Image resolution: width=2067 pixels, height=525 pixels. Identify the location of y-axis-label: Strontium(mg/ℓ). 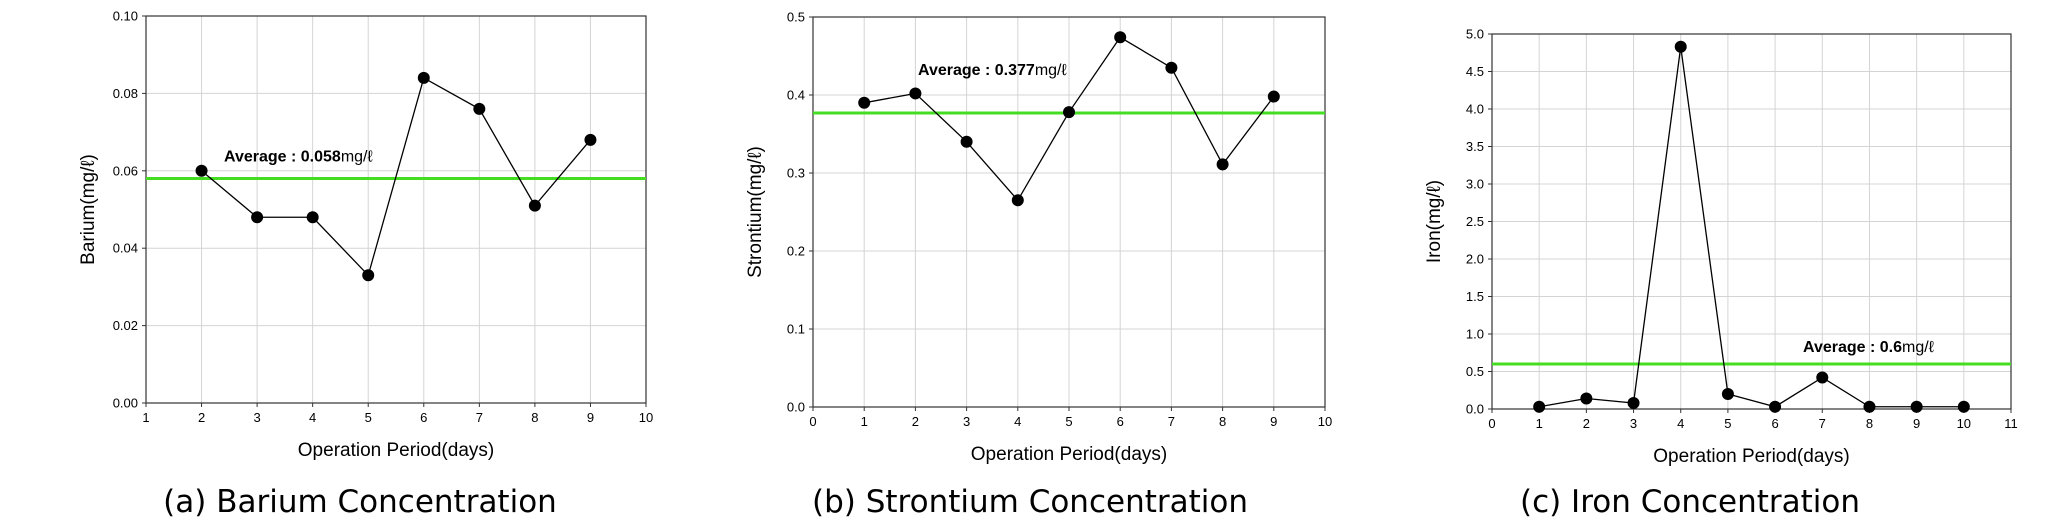
(755, 212).